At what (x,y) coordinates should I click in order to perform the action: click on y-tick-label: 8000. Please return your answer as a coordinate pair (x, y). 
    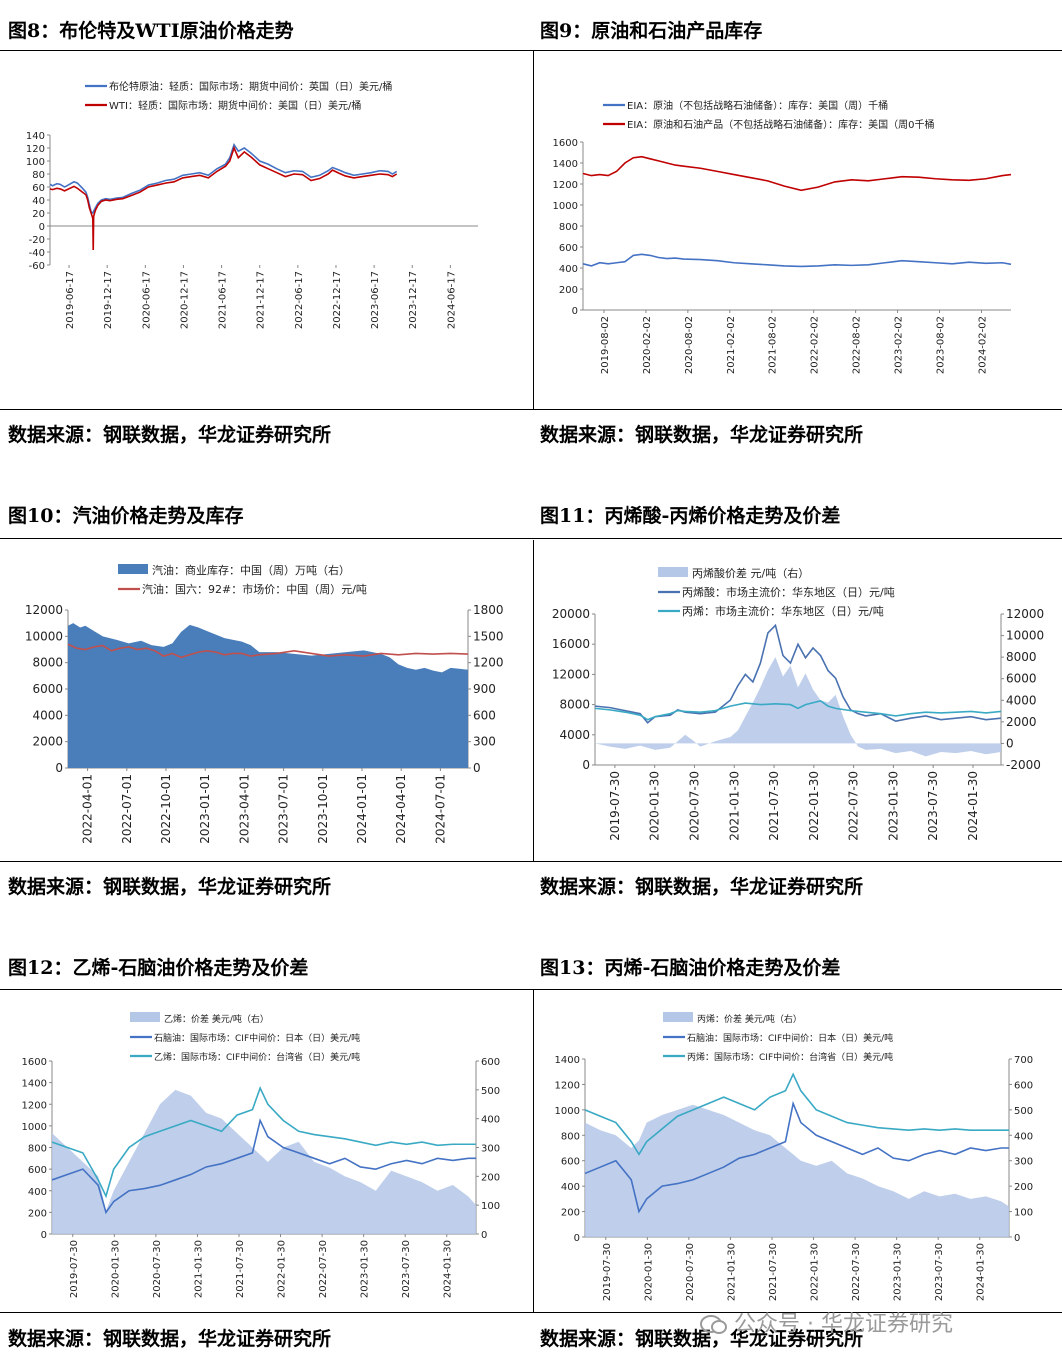
    Looking at the image, I should click on (574, 705).